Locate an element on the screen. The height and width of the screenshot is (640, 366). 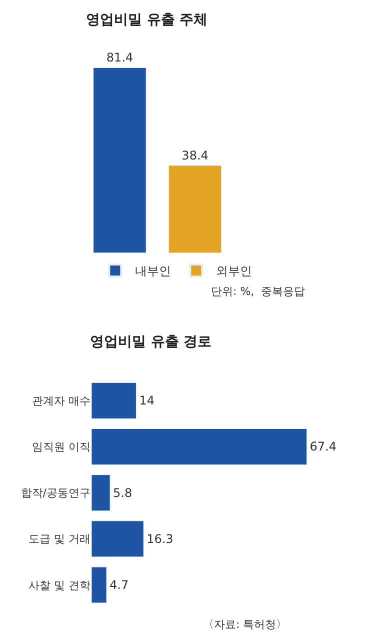
y-tick-label: 임직원 이직 is located at coordinates (61, 447).